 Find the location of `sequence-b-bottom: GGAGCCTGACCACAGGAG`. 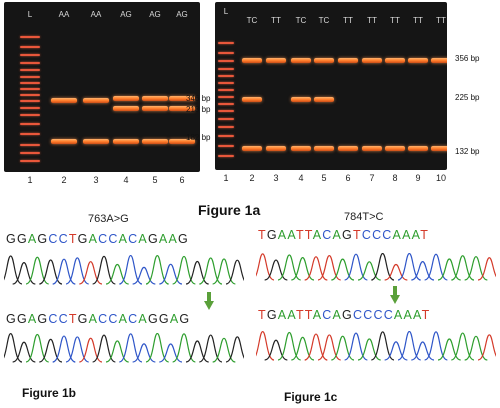

sequence-b-bottom: GGAGCCTGACCACAGGAG is located at coordinates (98, 319).